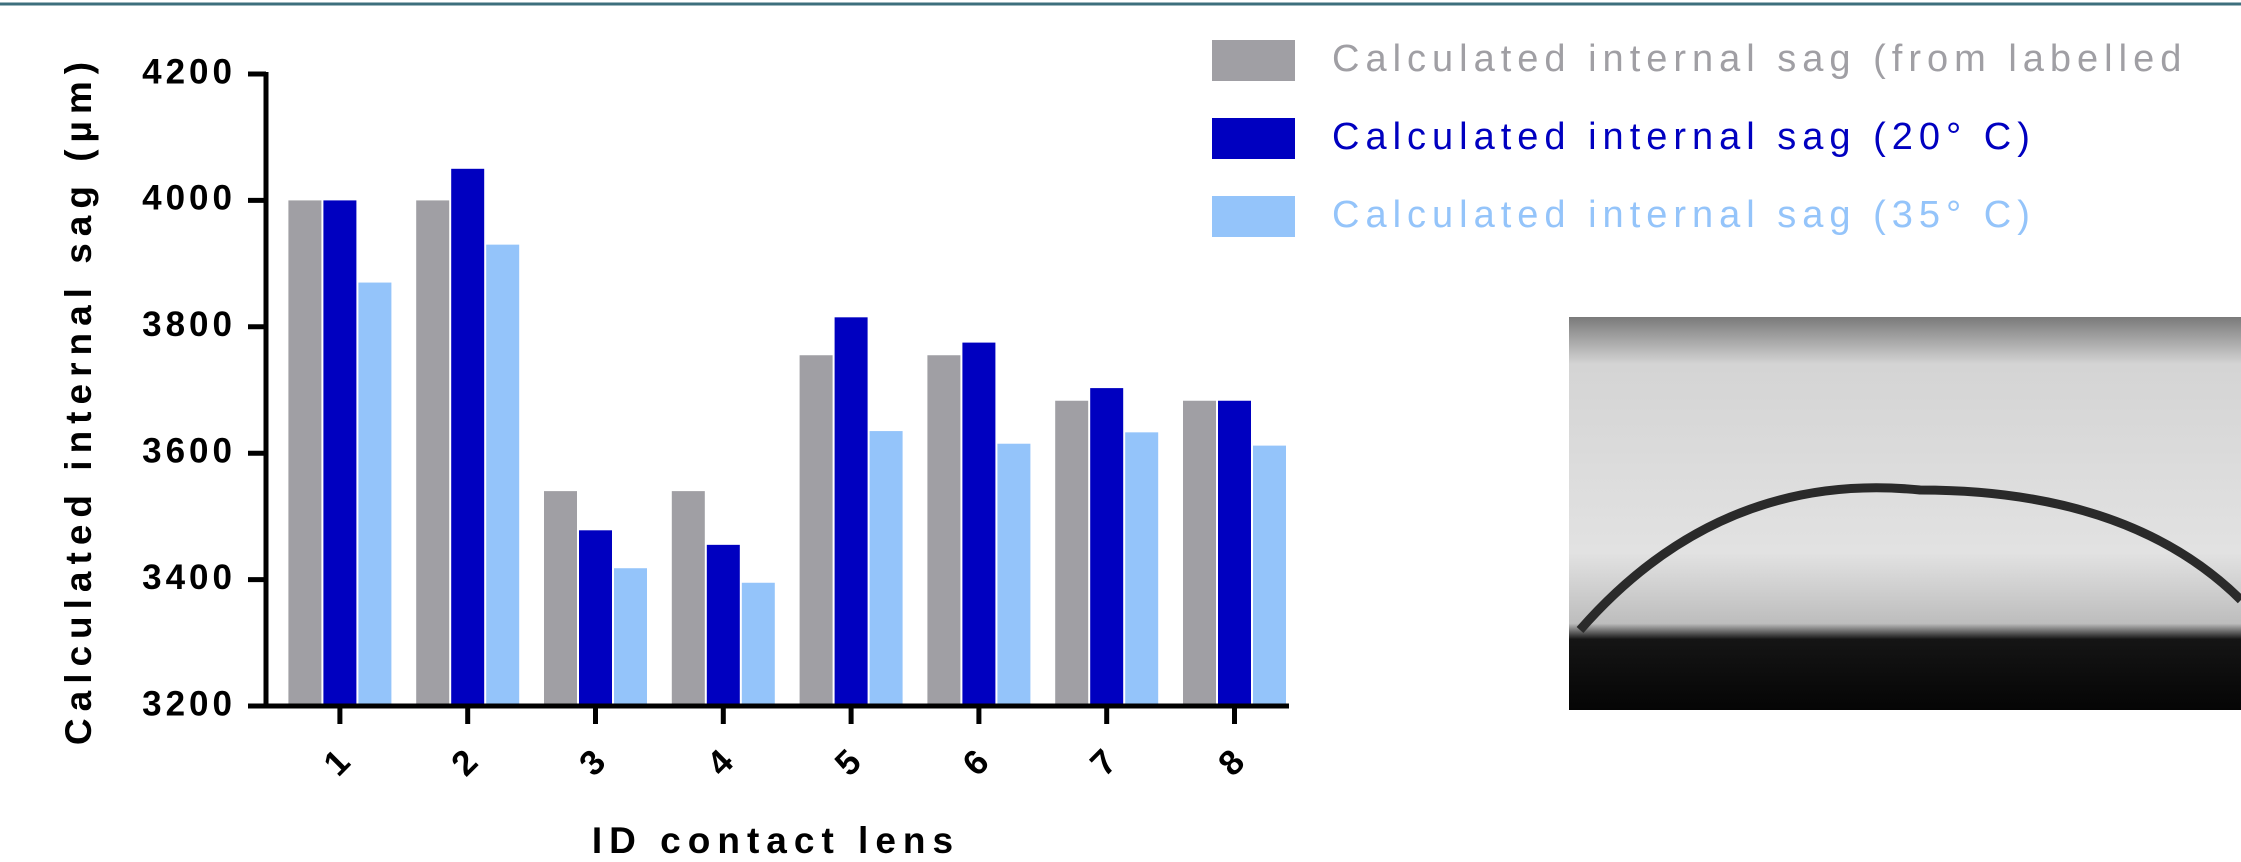 This screenshot has width=2241, height=862. What do you see at coordinates (776, 838) in the screenshot?
I see `x-axis-title: ID contact lens` at bounding box center [776, 838].